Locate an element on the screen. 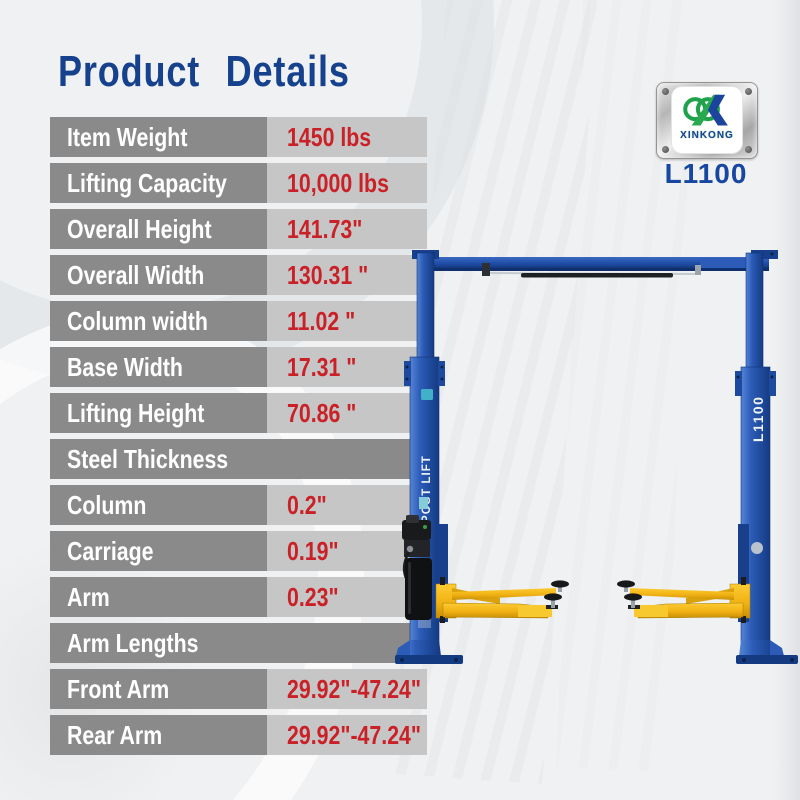  spec-row: Column width 11.02 " is located at coordinates (238, 321).